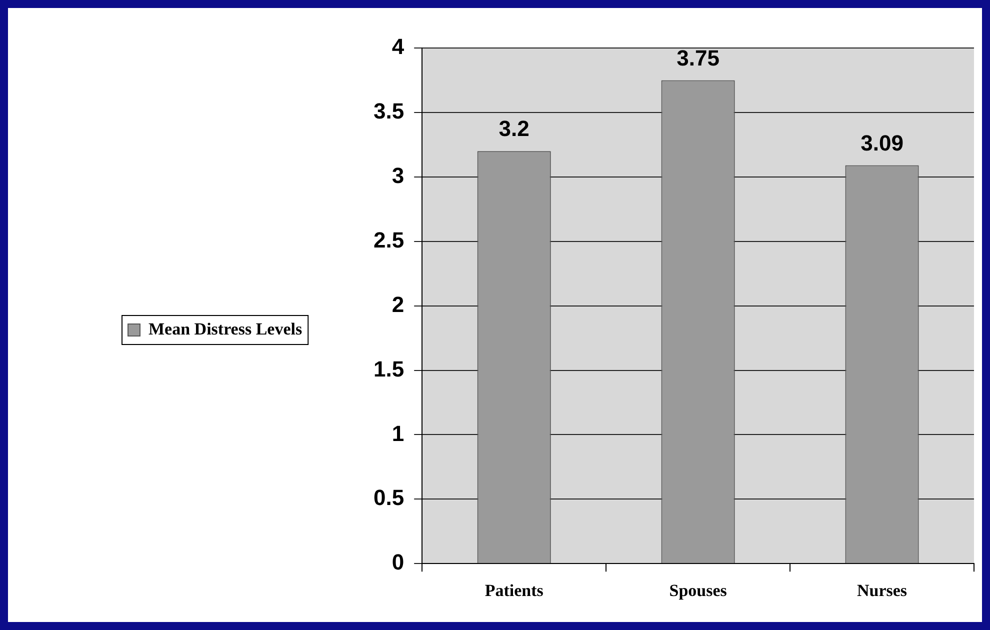  Describe the element at coordinates (389, 111) in the screenshot. I see `y-tick-label: 3.5` at that location.